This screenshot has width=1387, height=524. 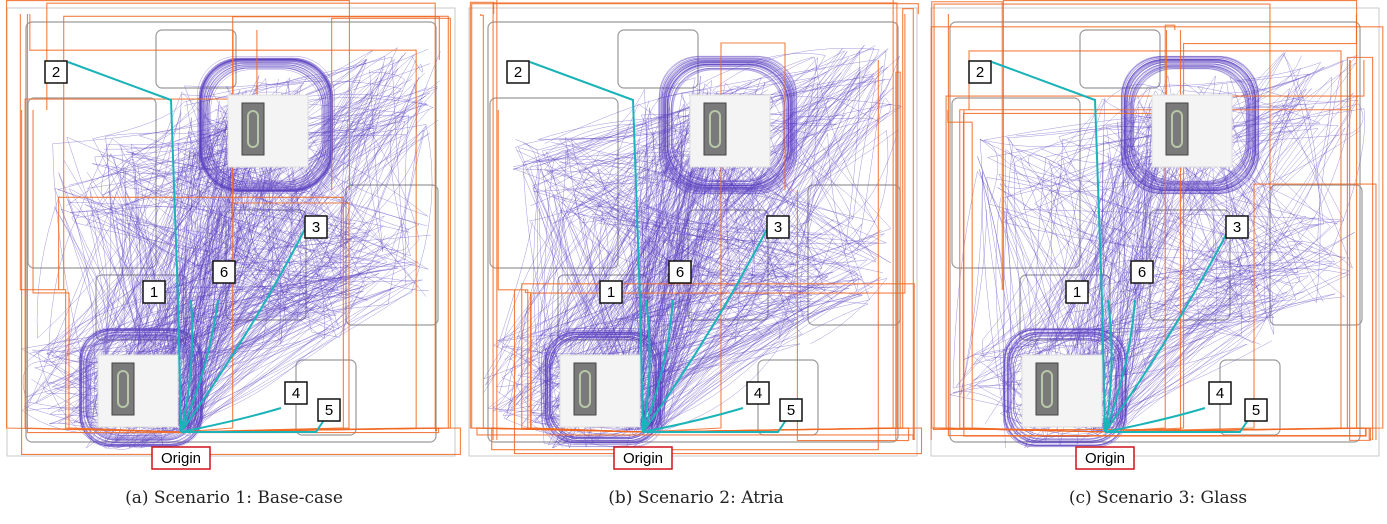 What do you see at coordinates (696, 498) in the screenshot?
I see `caption-scenario-2: (b) Scenario 2: Atria` at bounding box center [696, 498].